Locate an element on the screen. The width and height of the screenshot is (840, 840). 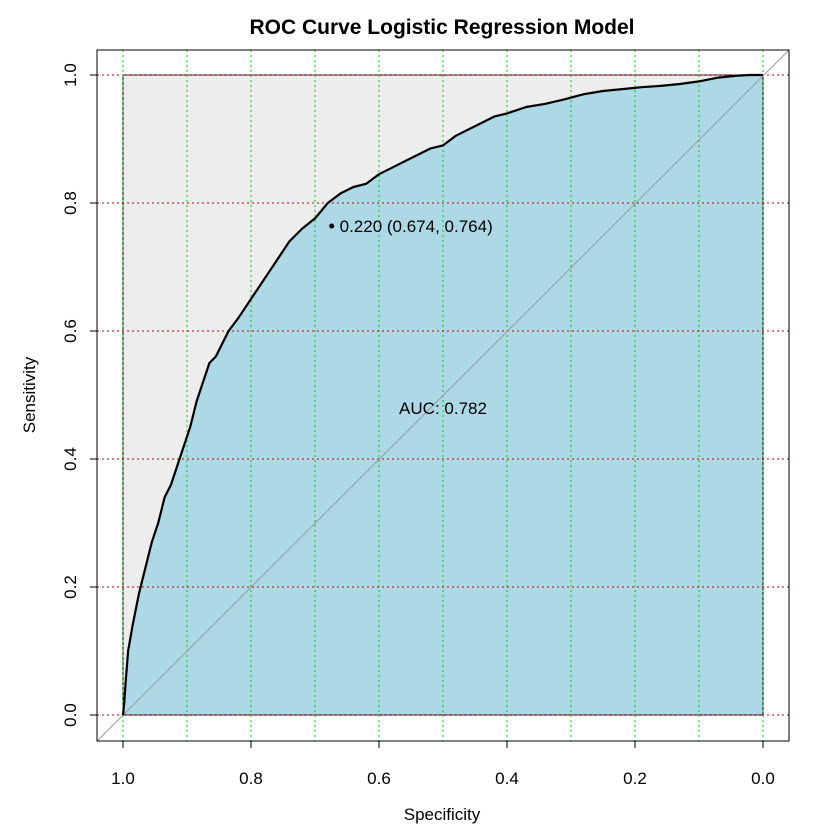
y-tick-label: 0.2 is located at coordinates (70, 587).